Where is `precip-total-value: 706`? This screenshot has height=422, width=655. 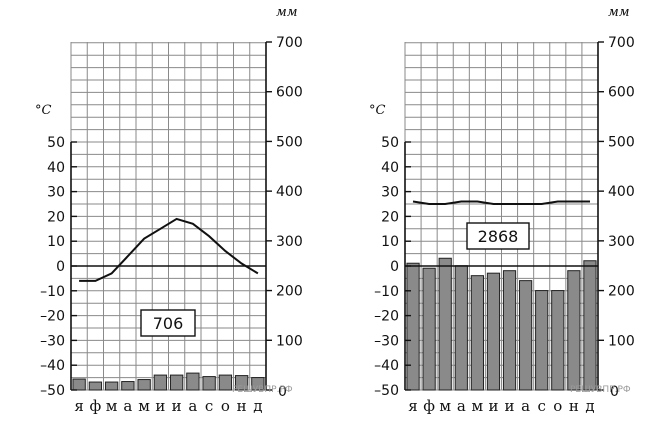
precip-total-value: 706 is located at coordinates (168, 323).